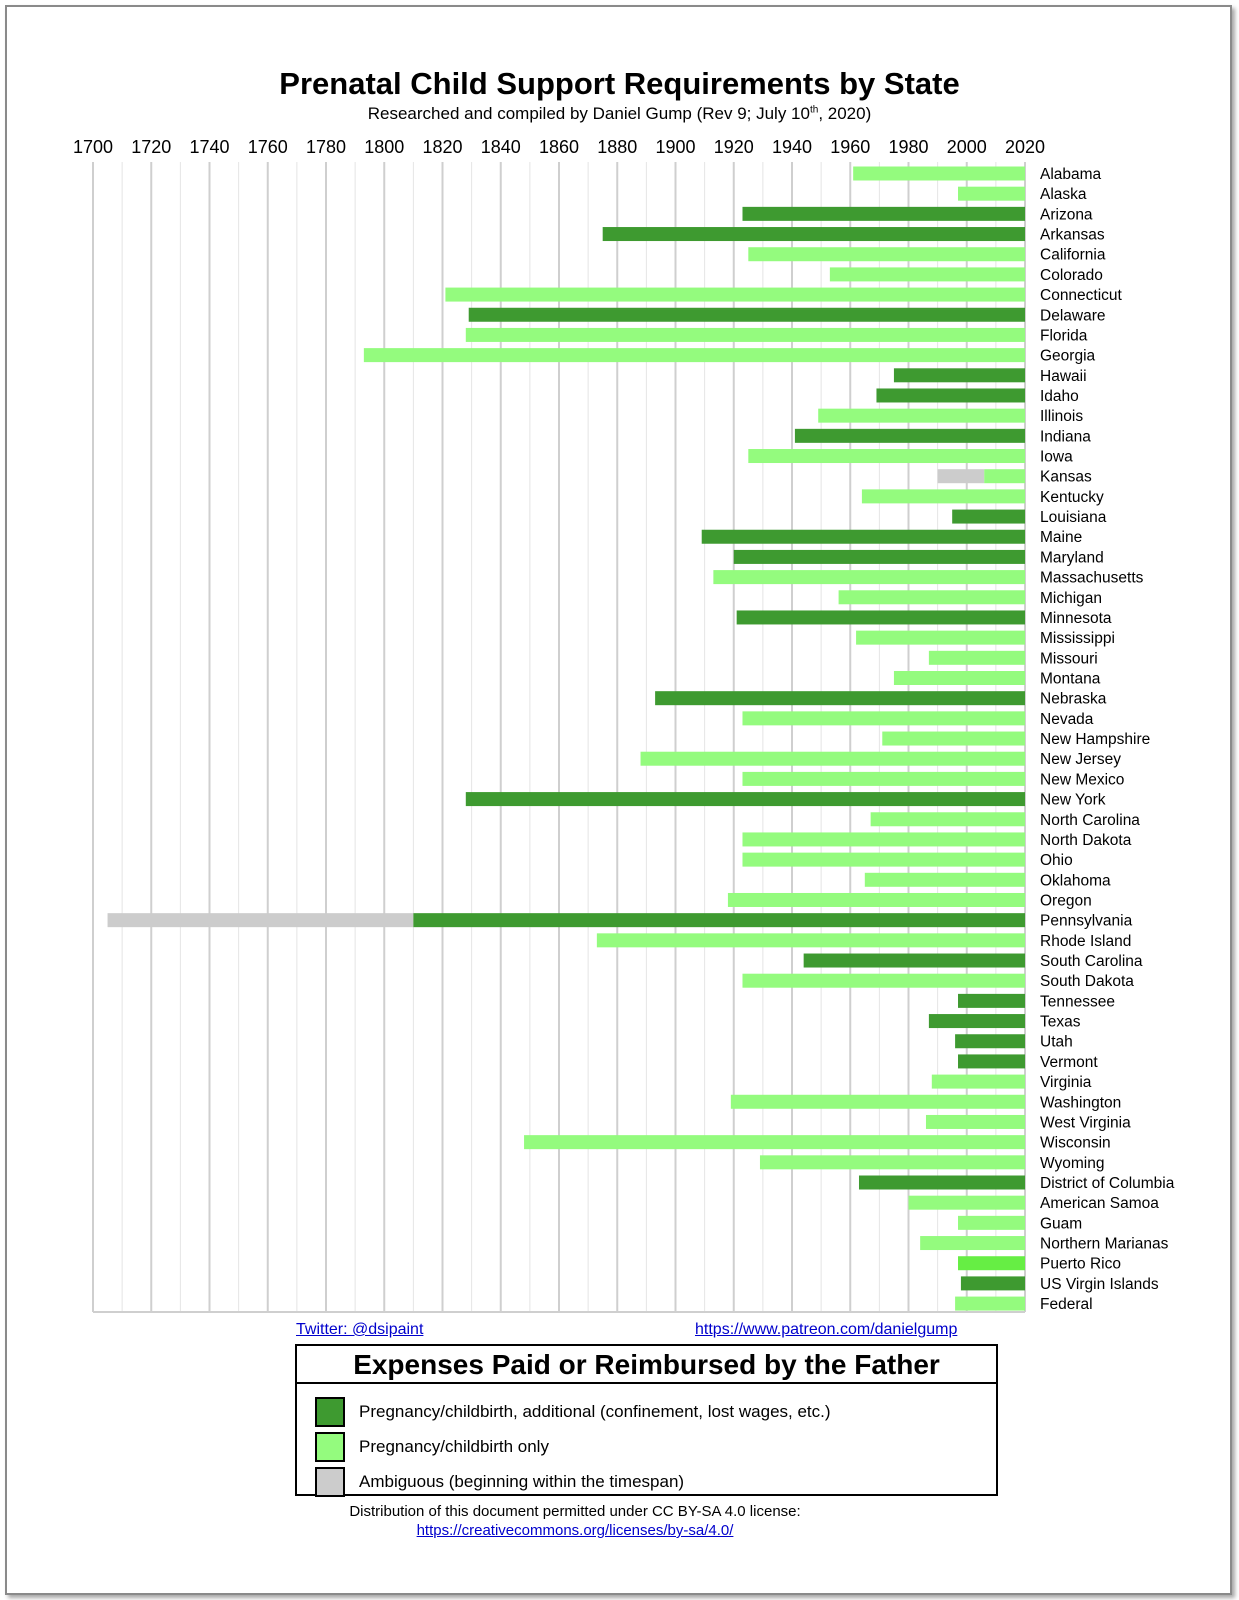 Image resolution: width=1239 pixels, height=1600 pixels. I want to click on state-label: Hawaii, so click(1063, 376).